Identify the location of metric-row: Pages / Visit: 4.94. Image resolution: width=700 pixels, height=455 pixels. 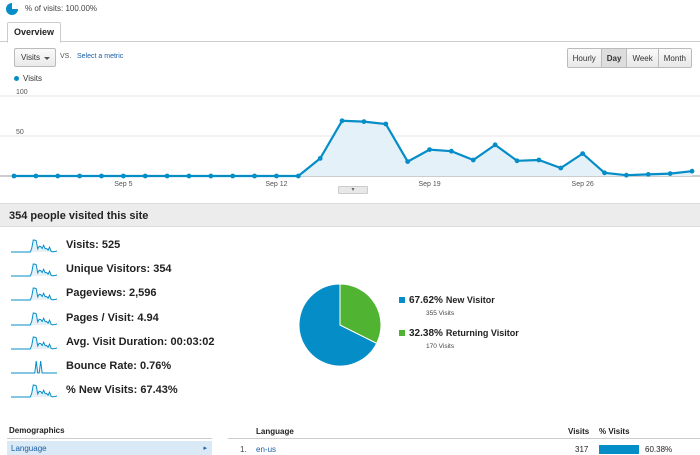
(145, 317).